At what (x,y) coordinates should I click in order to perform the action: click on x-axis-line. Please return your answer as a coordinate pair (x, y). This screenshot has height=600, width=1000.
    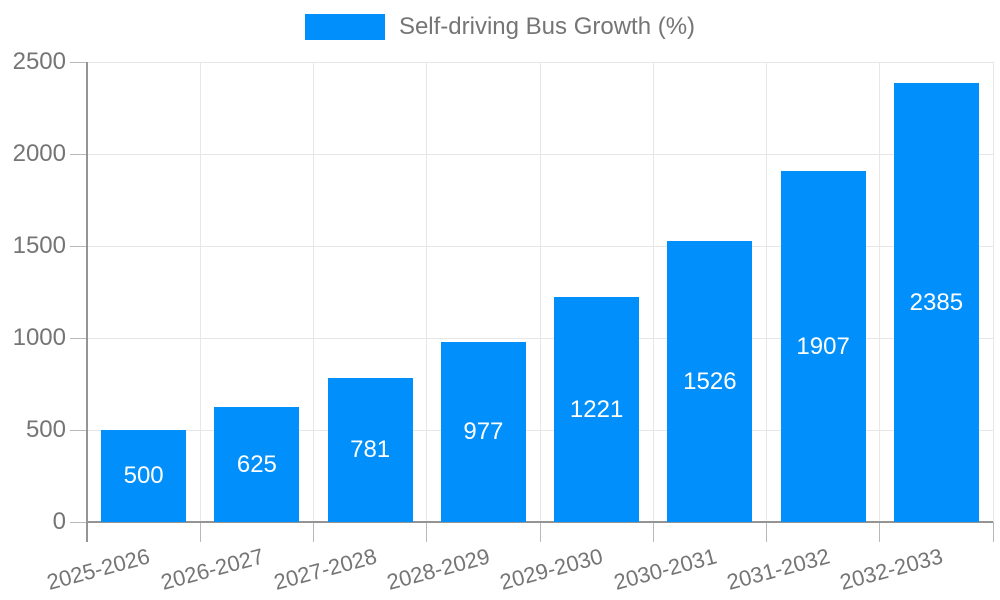
    Looking at the image, I should click on (540, 522).